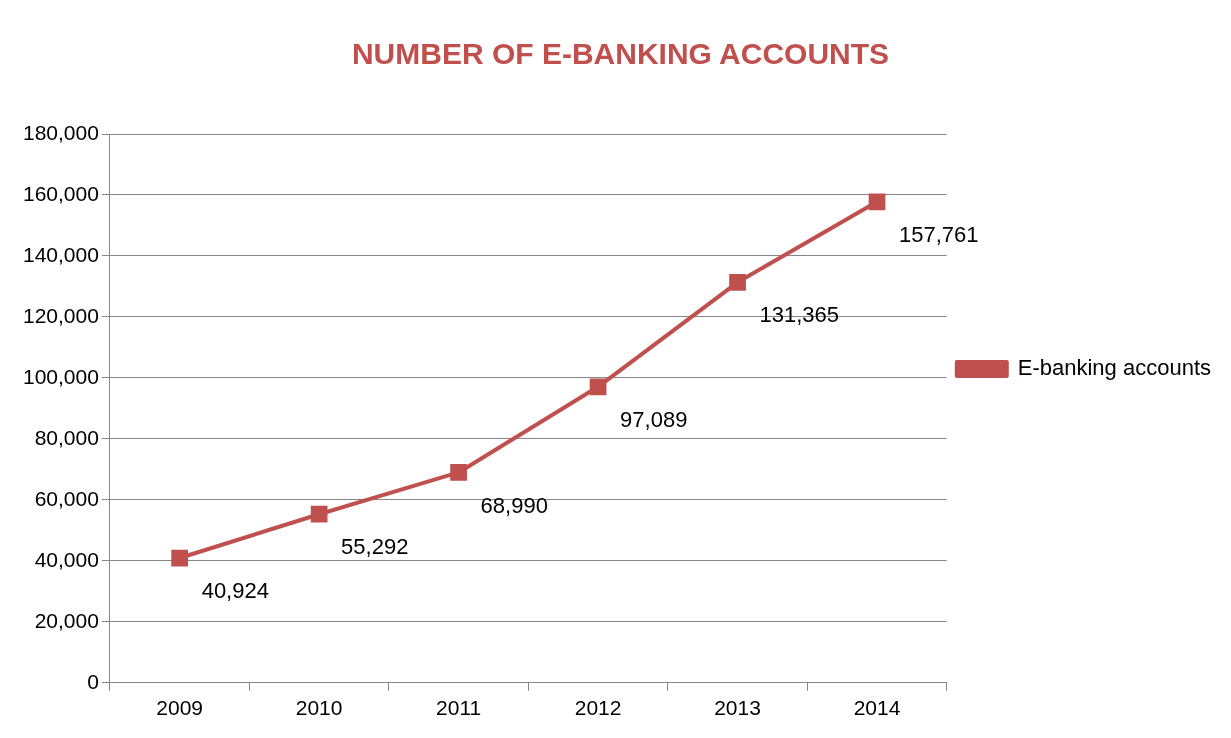 This screenshot has height=738, width=1231. I want to click on data-label: 157,761, so click(939, 234).